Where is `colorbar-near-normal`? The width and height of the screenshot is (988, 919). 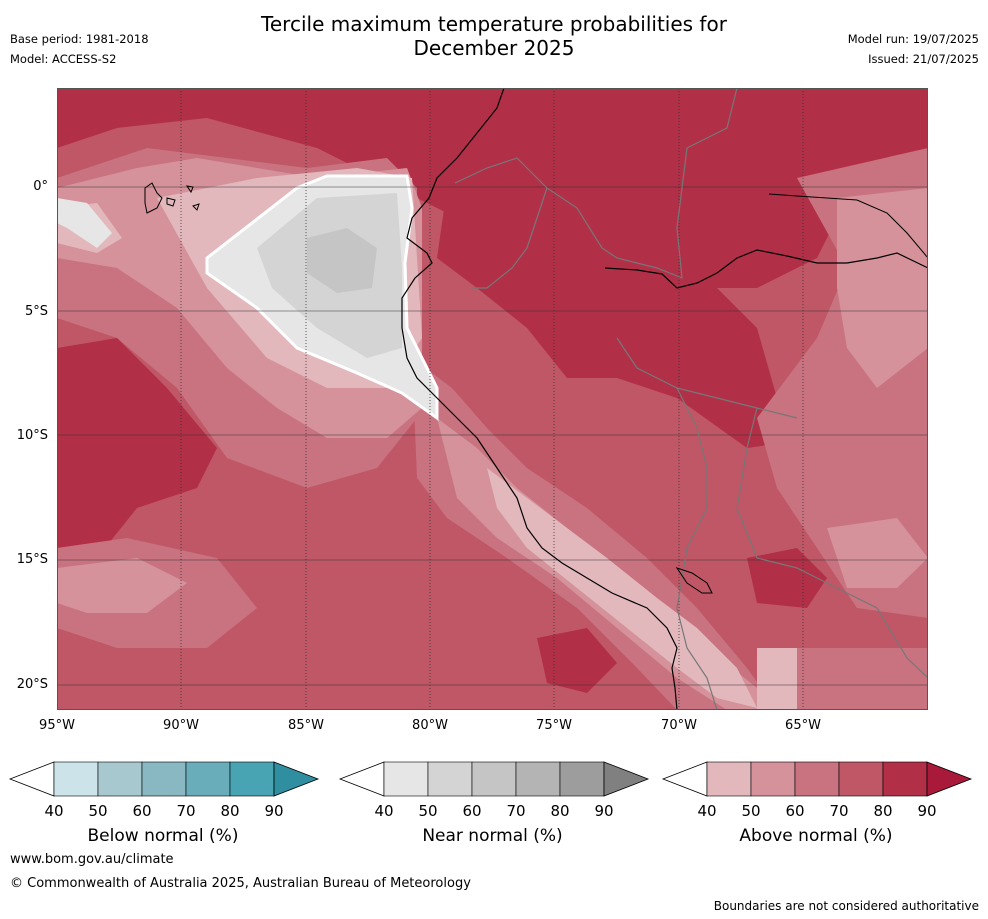 colorbar-near-normal is located at coordinates (494, 779).